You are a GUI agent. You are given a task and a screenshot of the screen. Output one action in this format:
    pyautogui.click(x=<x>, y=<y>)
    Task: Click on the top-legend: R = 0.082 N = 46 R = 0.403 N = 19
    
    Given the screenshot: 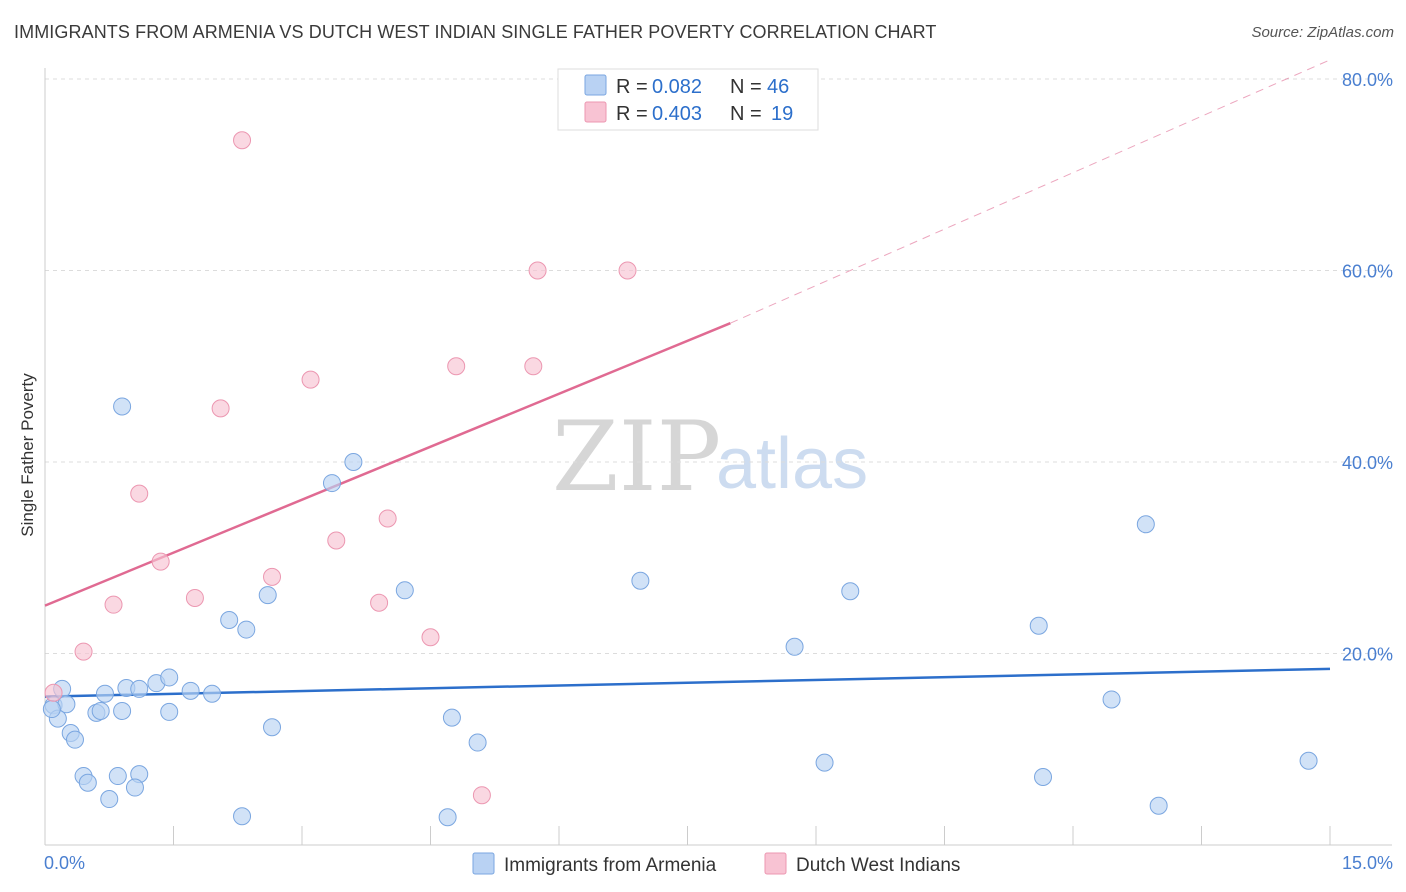 What is the action you would take?
    pyautogui.click(x=688, y=99)
    